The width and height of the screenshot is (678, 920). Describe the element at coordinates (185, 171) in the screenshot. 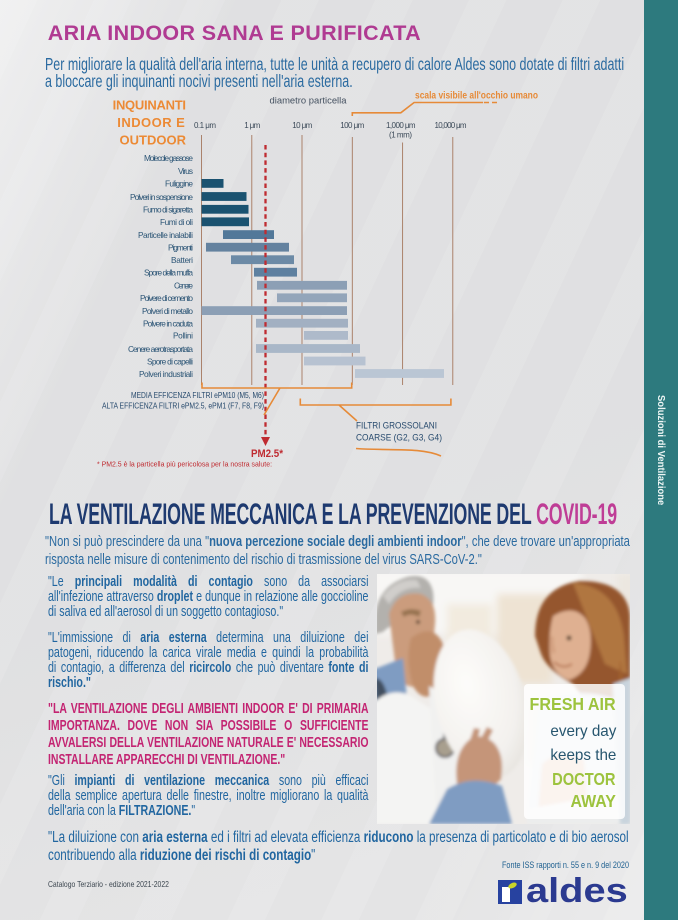

I see `svg-text: Virus` at that location.